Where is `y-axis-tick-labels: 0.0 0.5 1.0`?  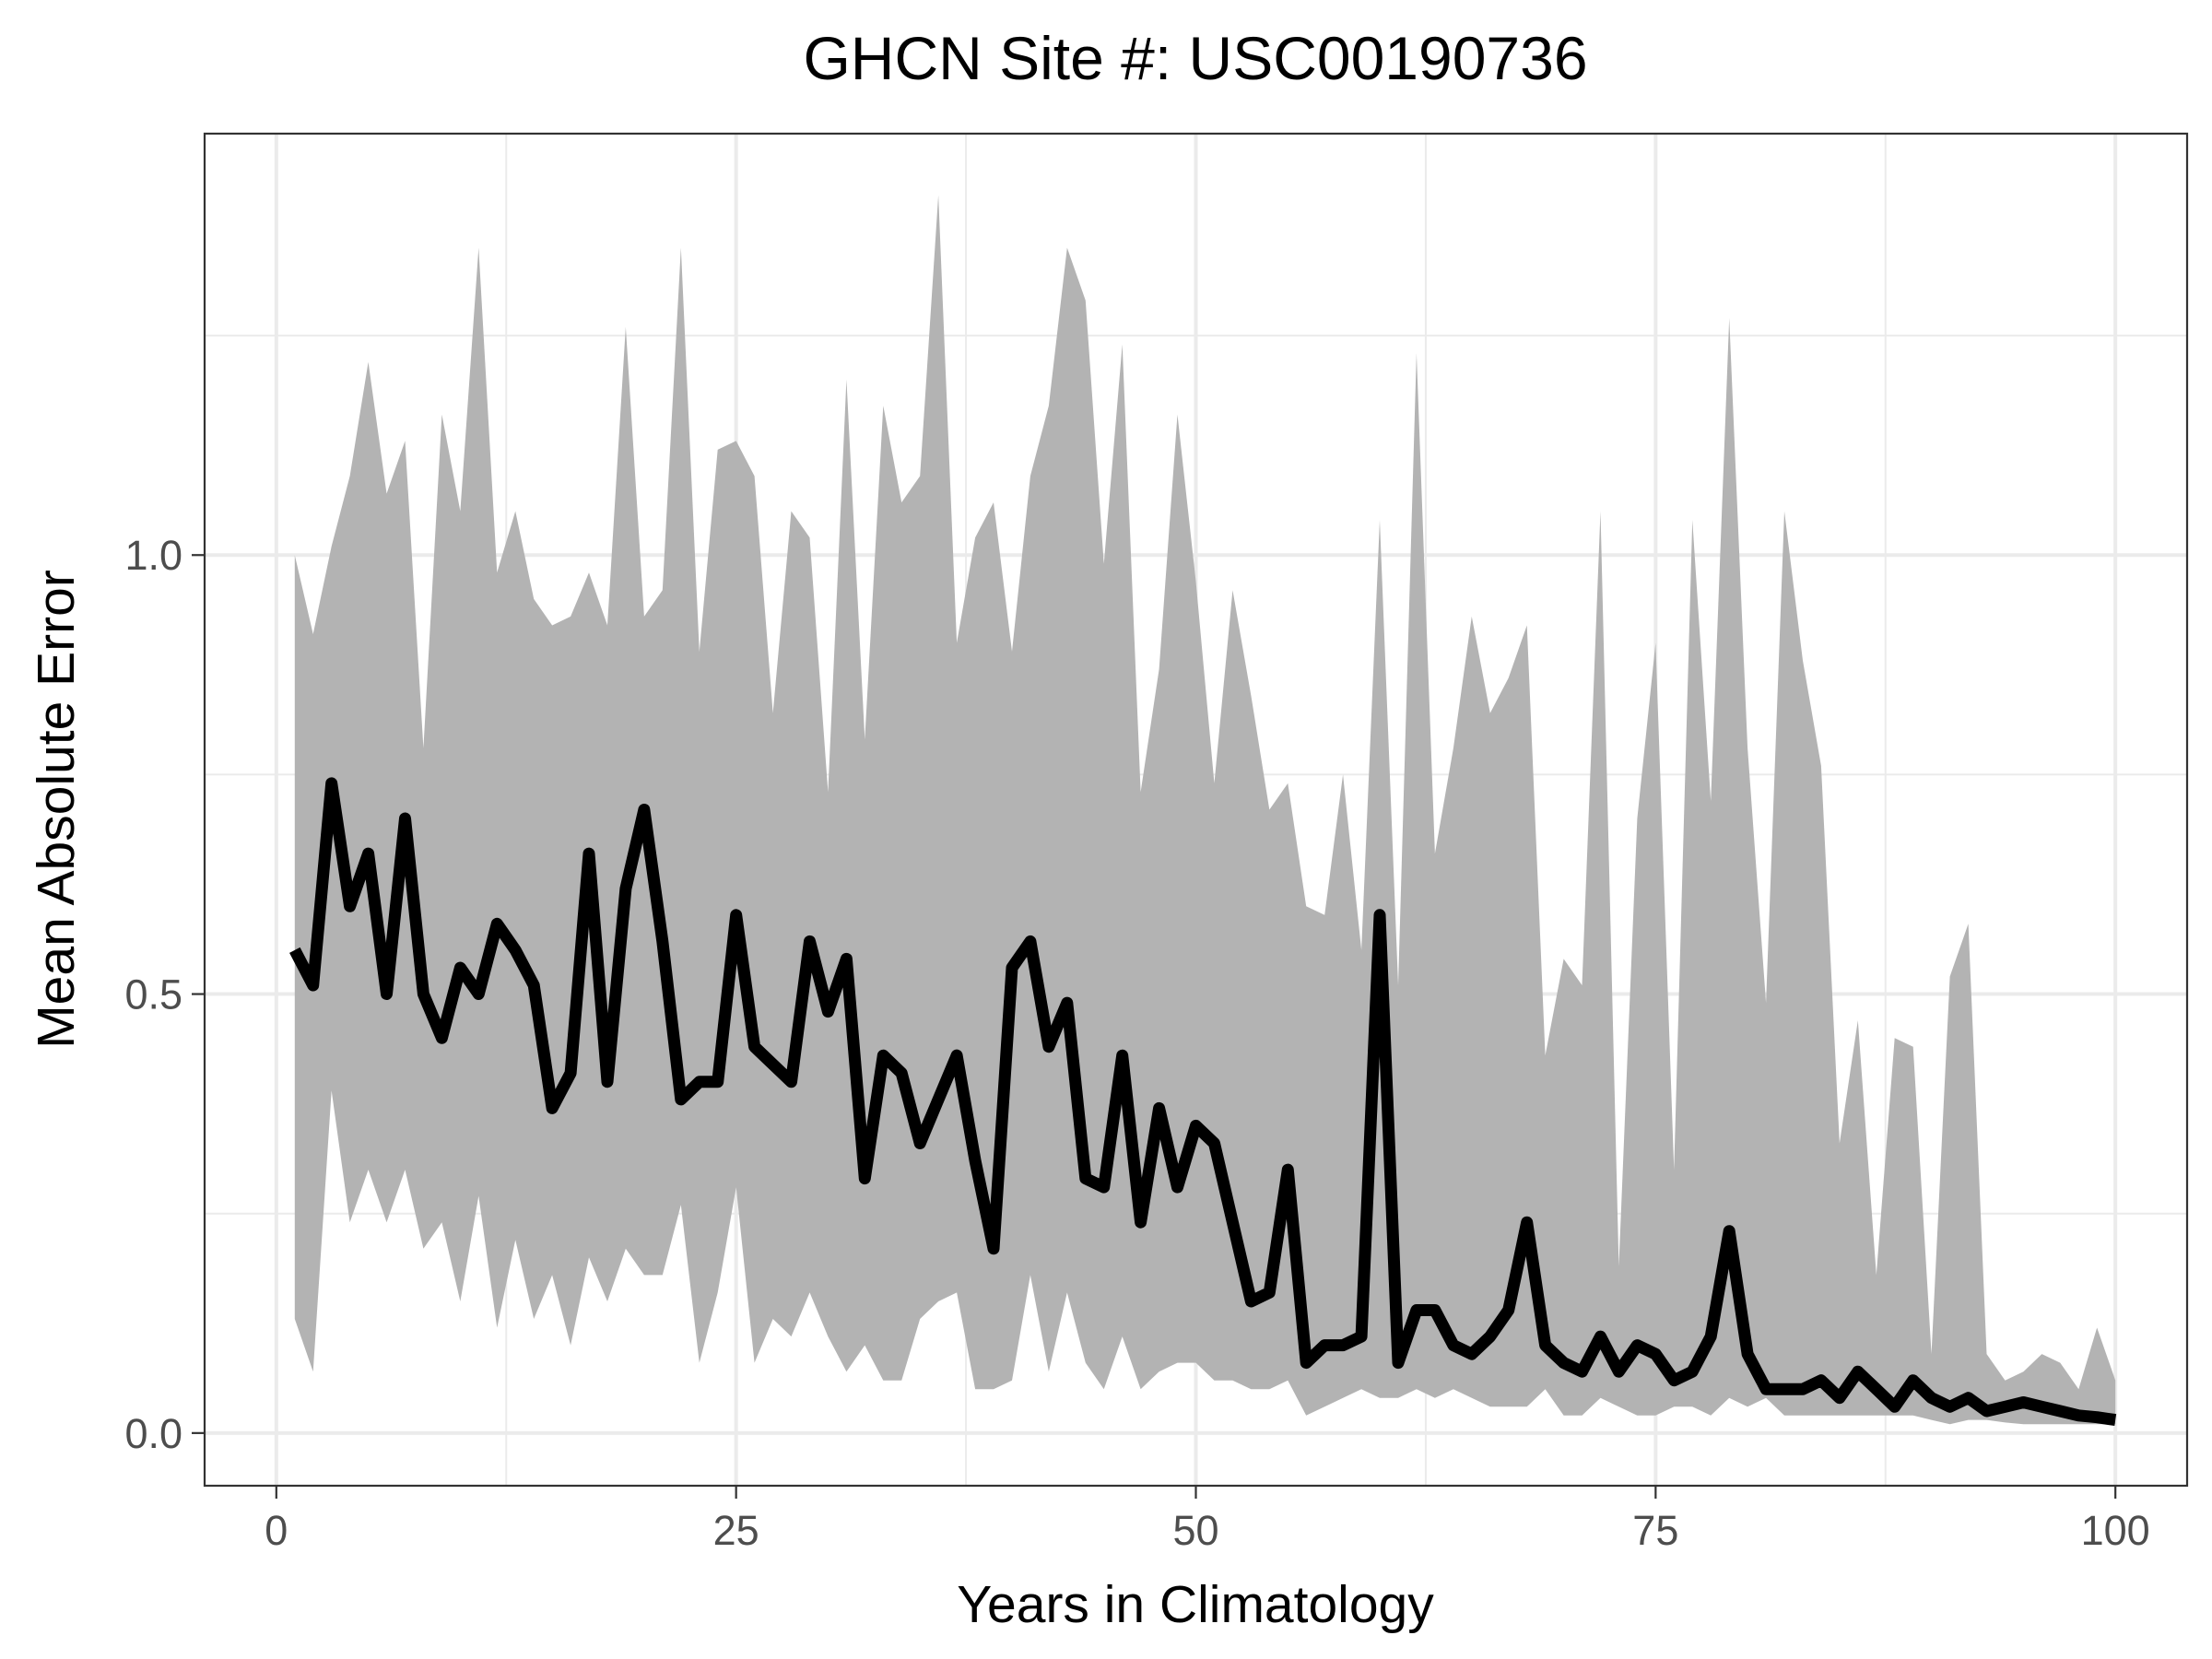 y-axis-tick-labels: 0.0 0.5 1.0 is located at coordinates (153, 994).